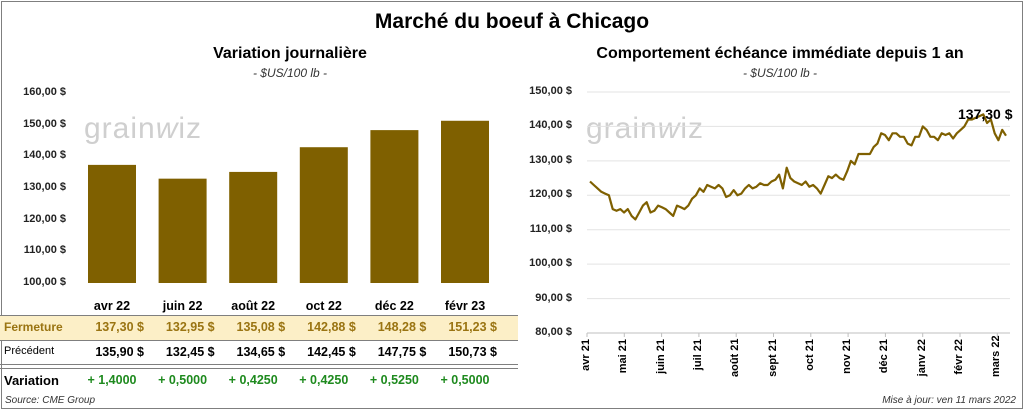 This screenshot has height=410, width=1024. What do you see at coordinates (402, 352) in the screenshot?
I see `table-cell: 147,75 $` at bounding box center [402, 352].